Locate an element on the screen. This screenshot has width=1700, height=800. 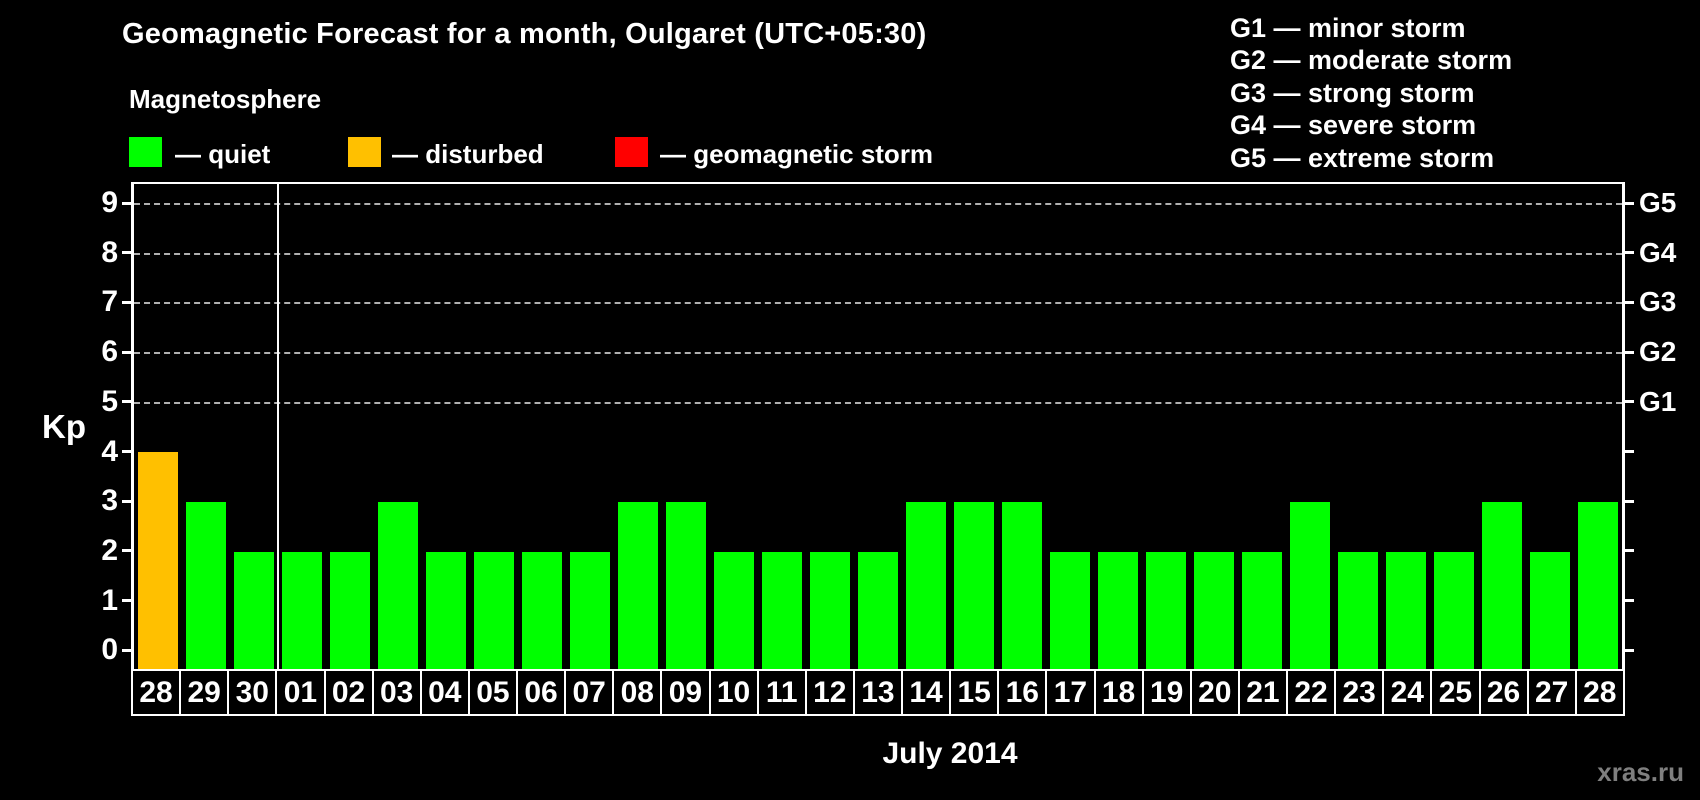
g-axis-label-G2: G2 is located at coordinates (1658, 352).